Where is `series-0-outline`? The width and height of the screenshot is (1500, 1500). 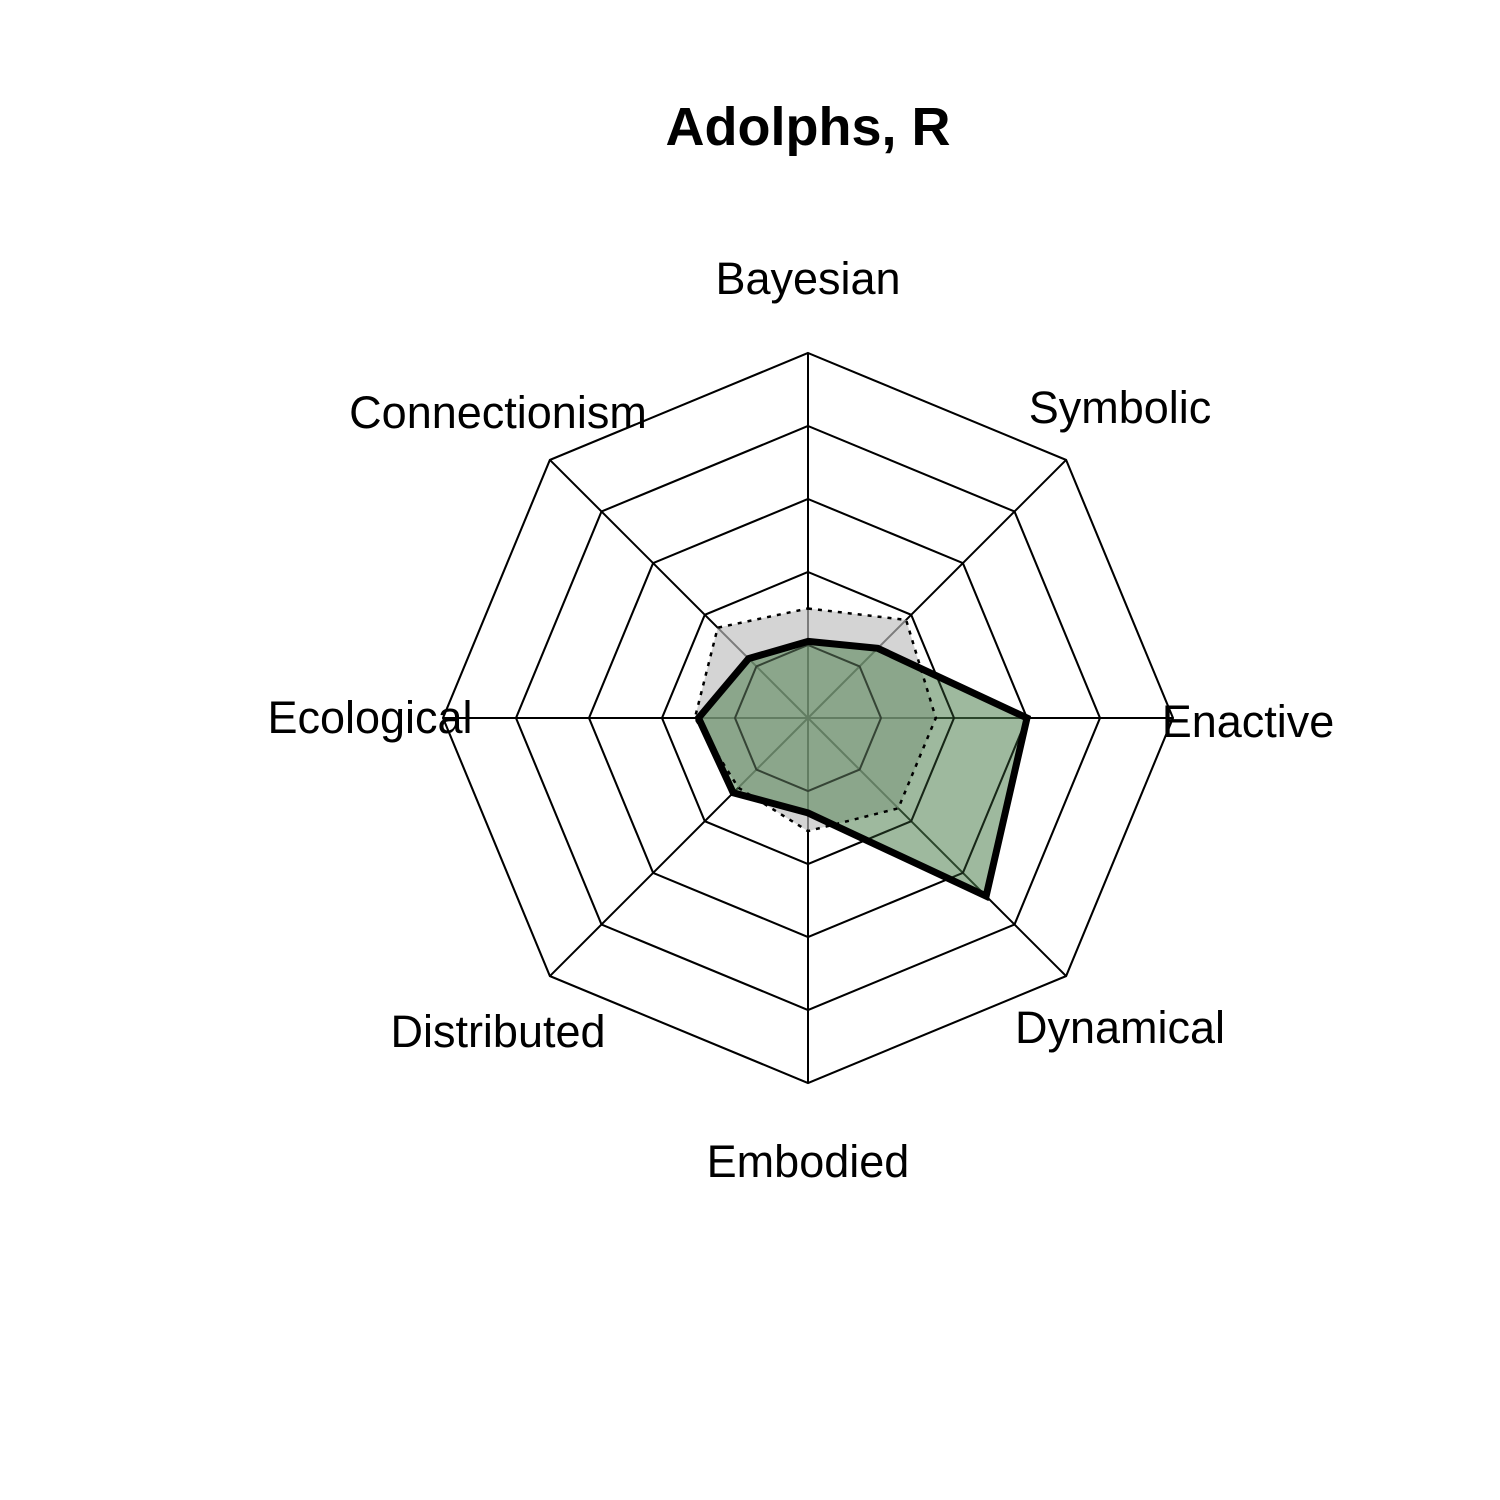 series-0-outline is located at coordinates (863, 769).